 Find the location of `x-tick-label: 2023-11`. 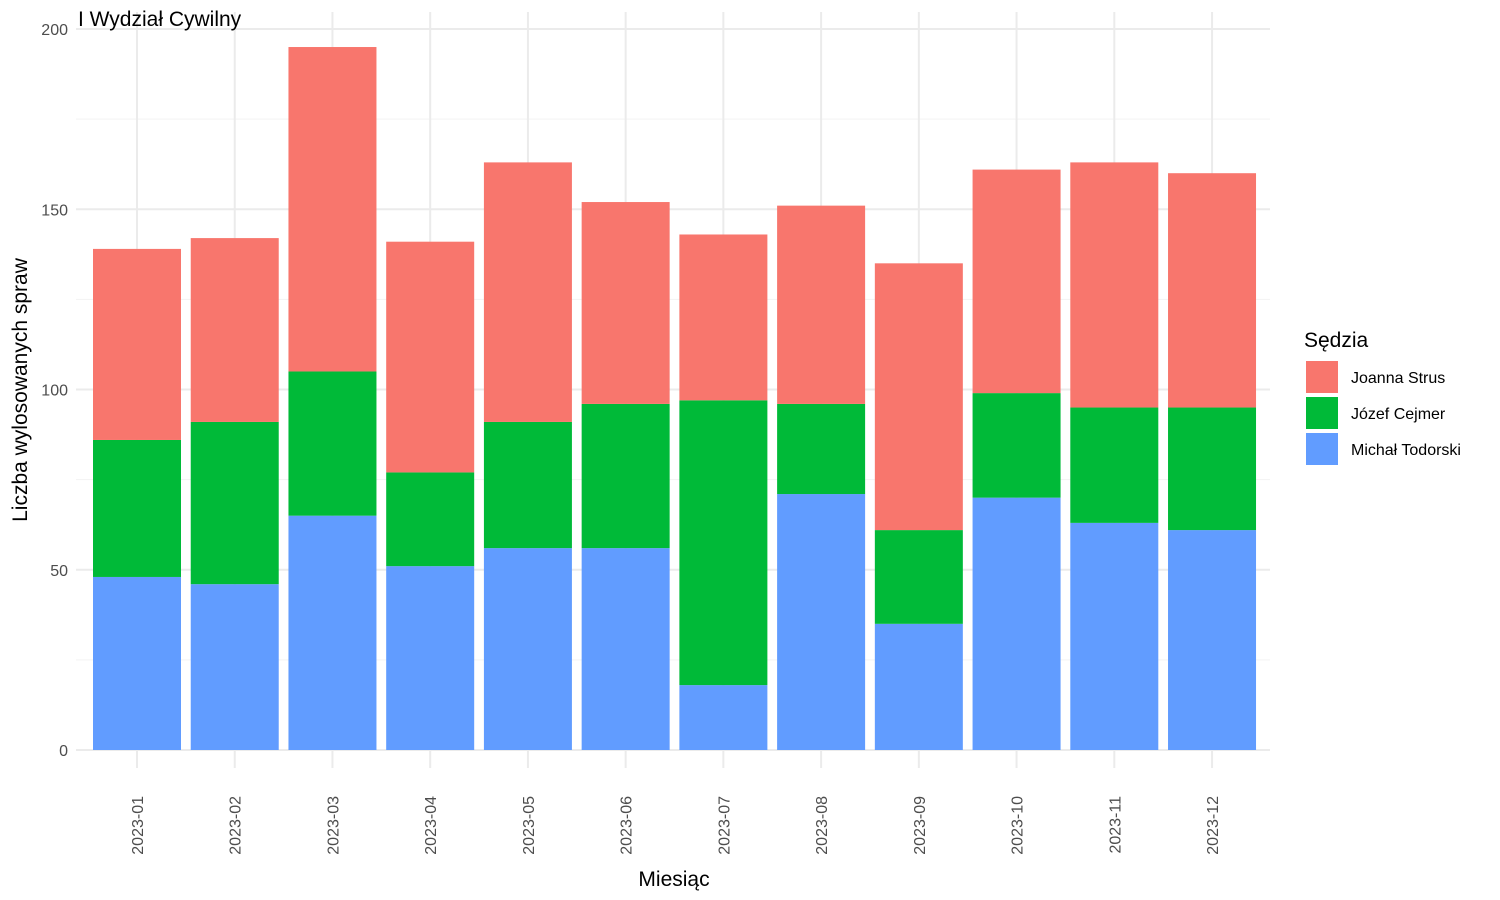

x-tick-label: 2023-11 is located at coordinates (1115, 825).